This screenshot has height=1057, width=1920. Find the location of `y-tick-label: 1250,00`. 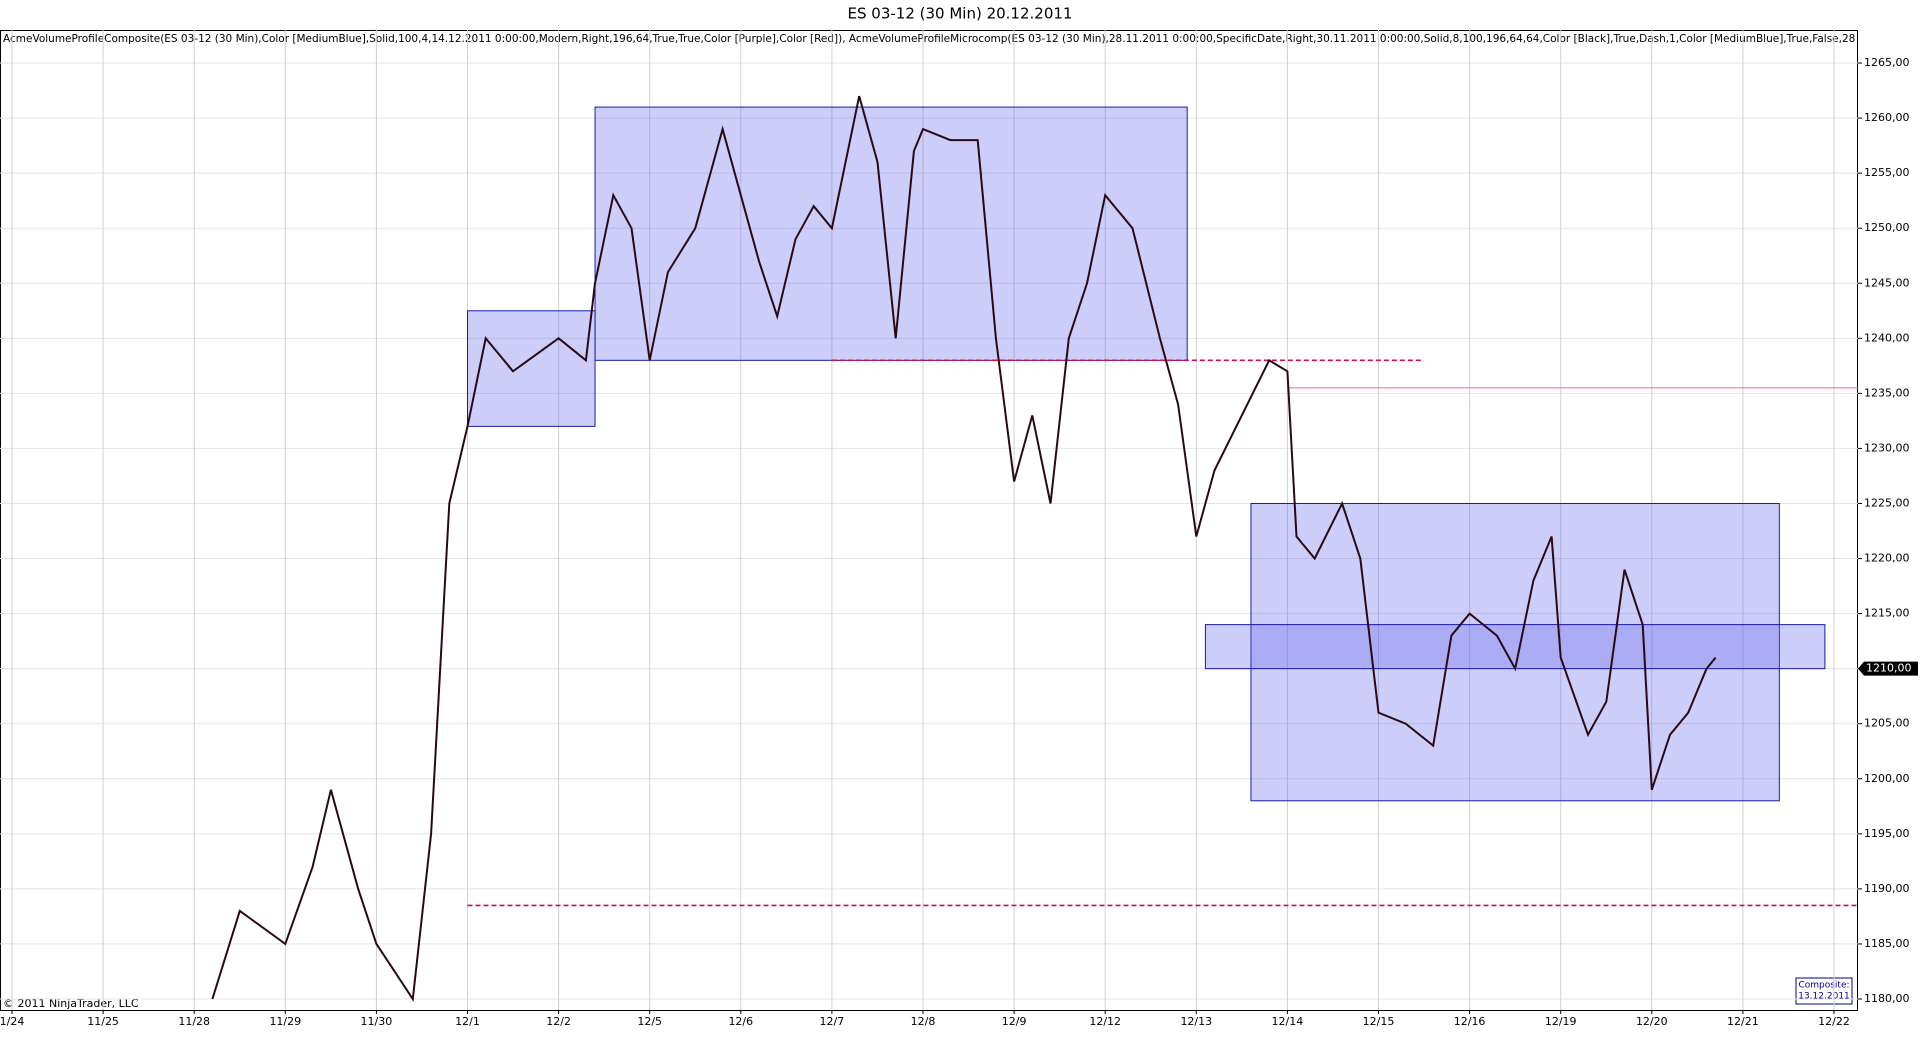

y-tick-label: 1250,00 is located at coordinates (1887, 227).